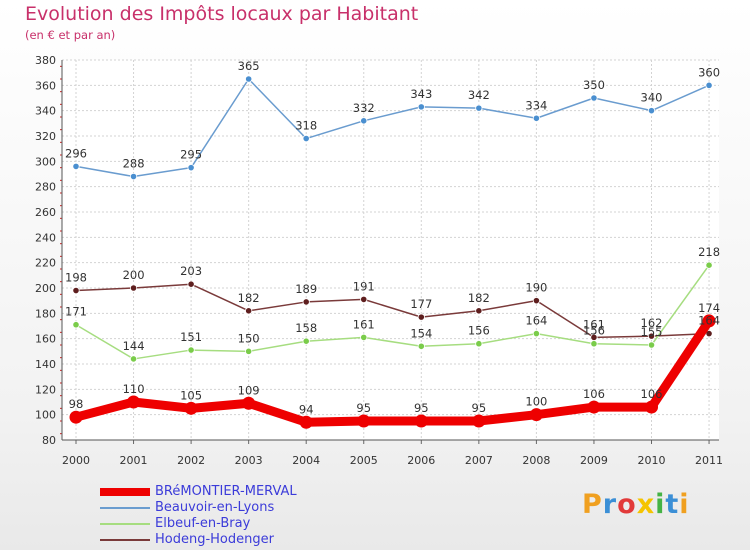 The image size is (750, 550). I want to click on x-tick-label: 2002, so click(191, 460).